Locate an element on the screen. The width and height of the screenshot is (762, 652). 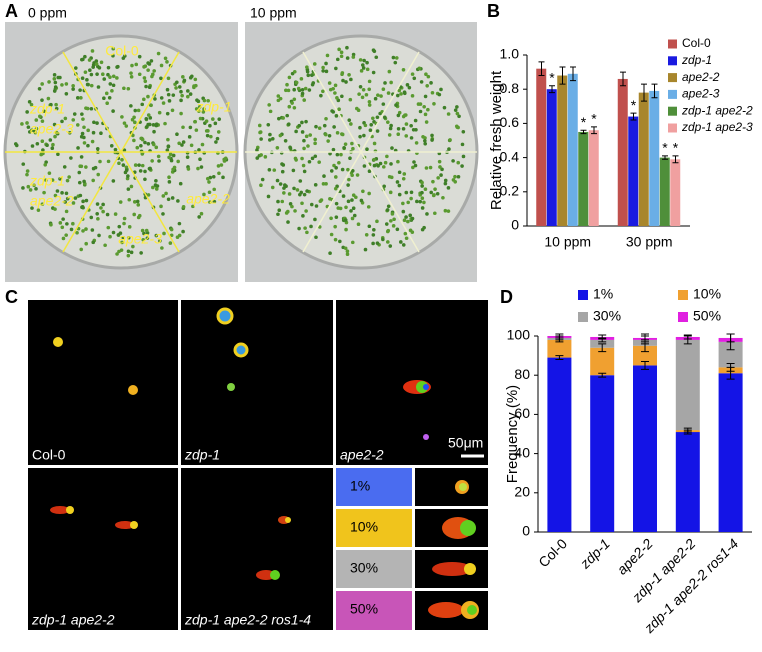
class-label: 50% is located at coordinates (364, 609).